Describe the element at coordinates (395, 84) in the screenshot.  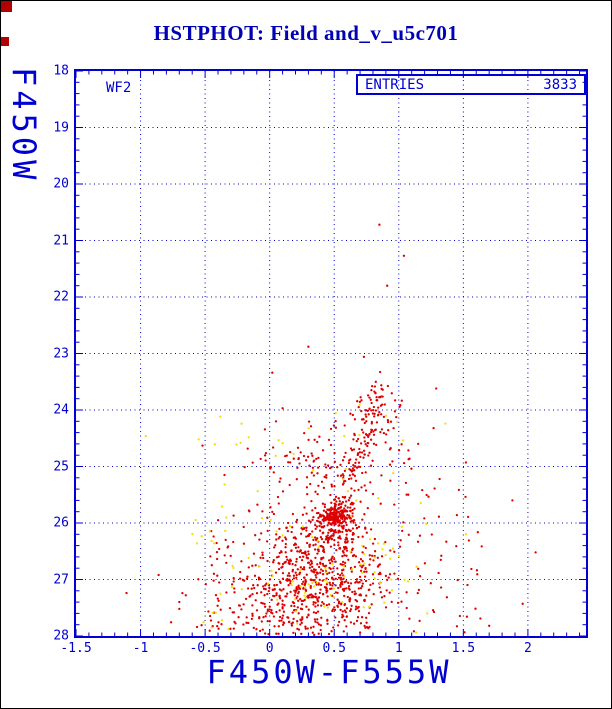
I see `entries-label: ENTRIES` at that location.